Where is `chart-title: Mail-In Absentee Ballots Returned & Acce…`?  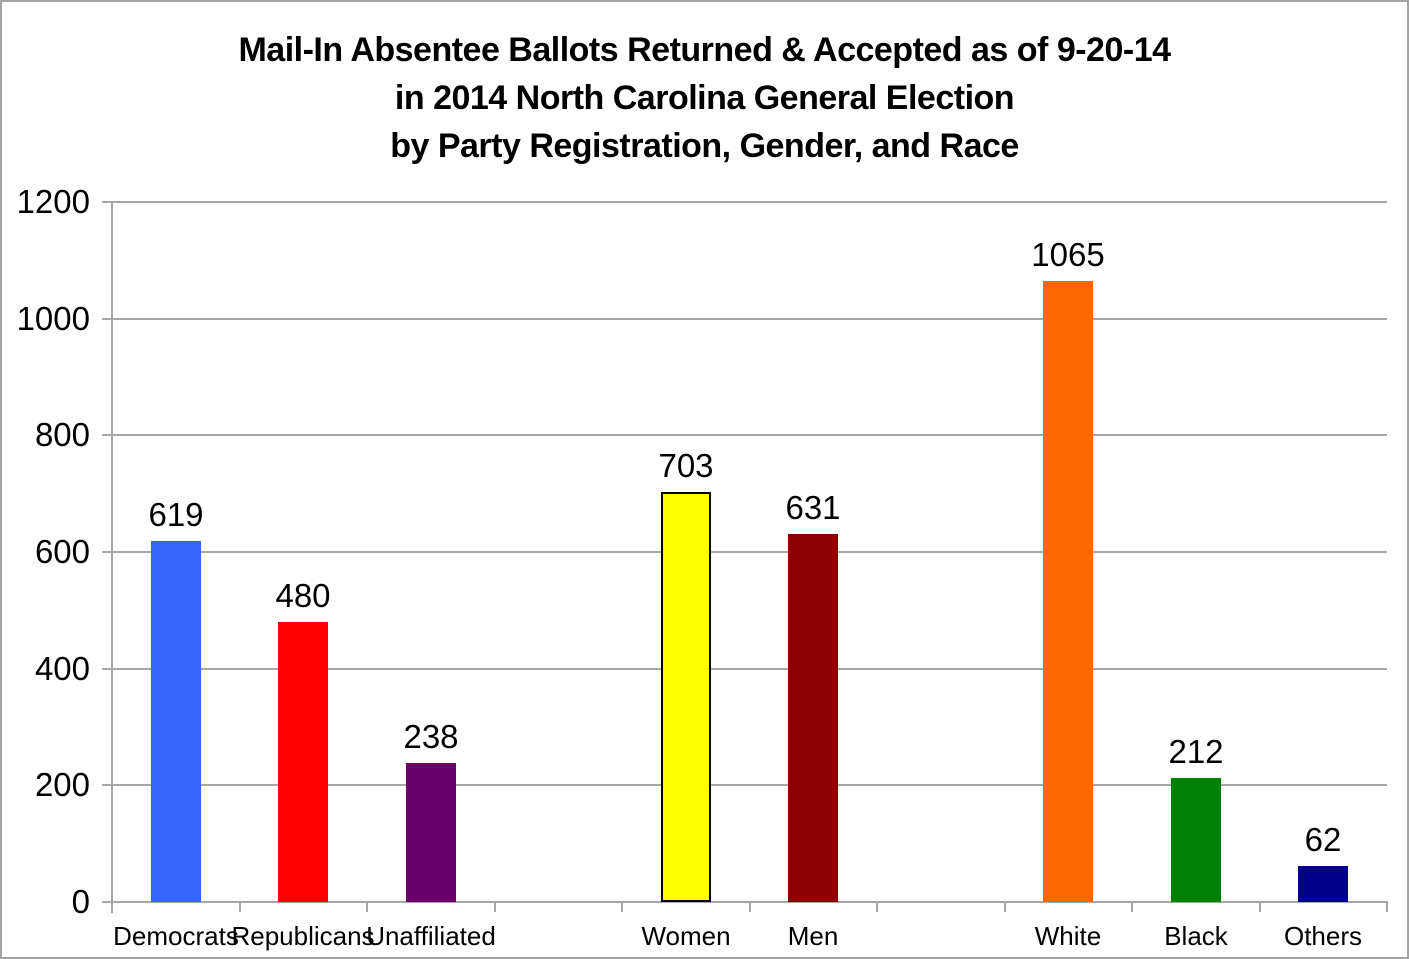 chart-title: Mail-In Absentee Ballots Returned & Acce… is located at coordinates (704, 98).